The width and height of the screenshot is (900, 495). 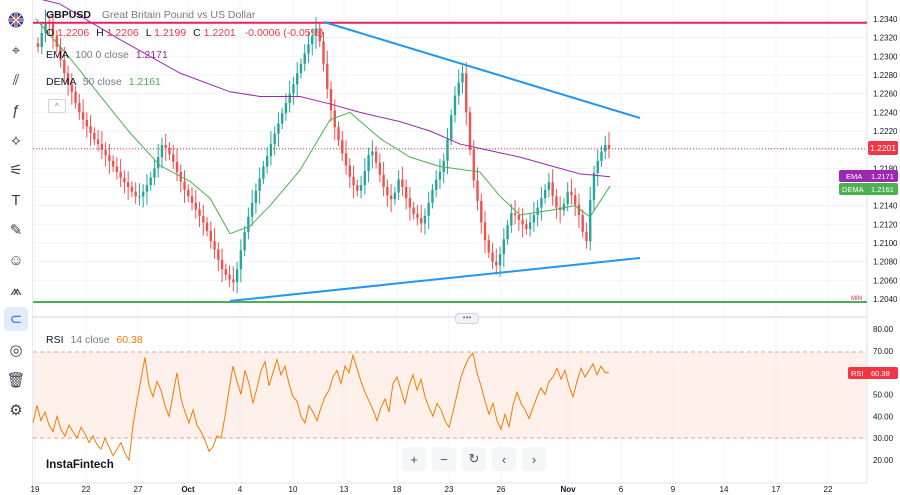 I want to click on logo: InstaFintech, so click(x=80, y=465).